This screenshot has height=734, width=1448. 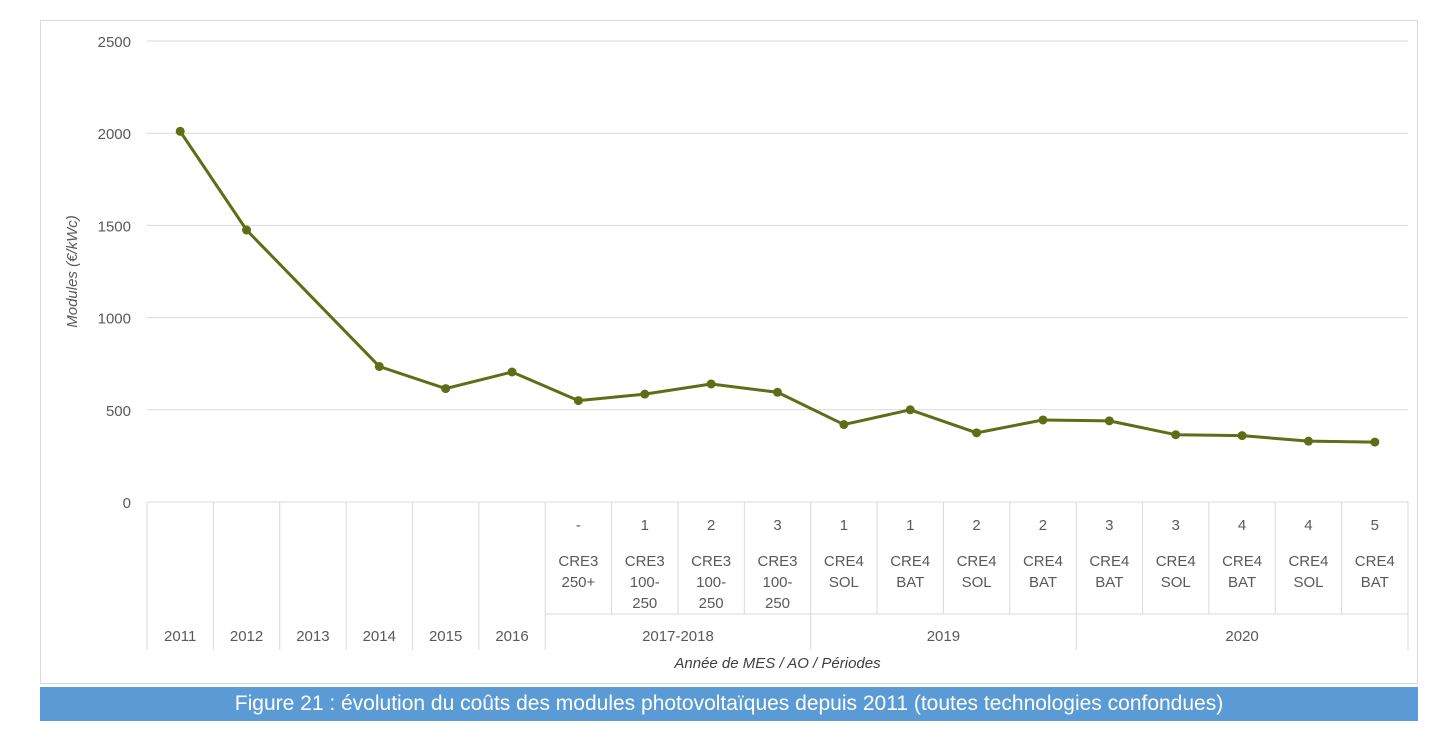 I want to click on x-tick-label: 2011, so click(x=180, y=636).